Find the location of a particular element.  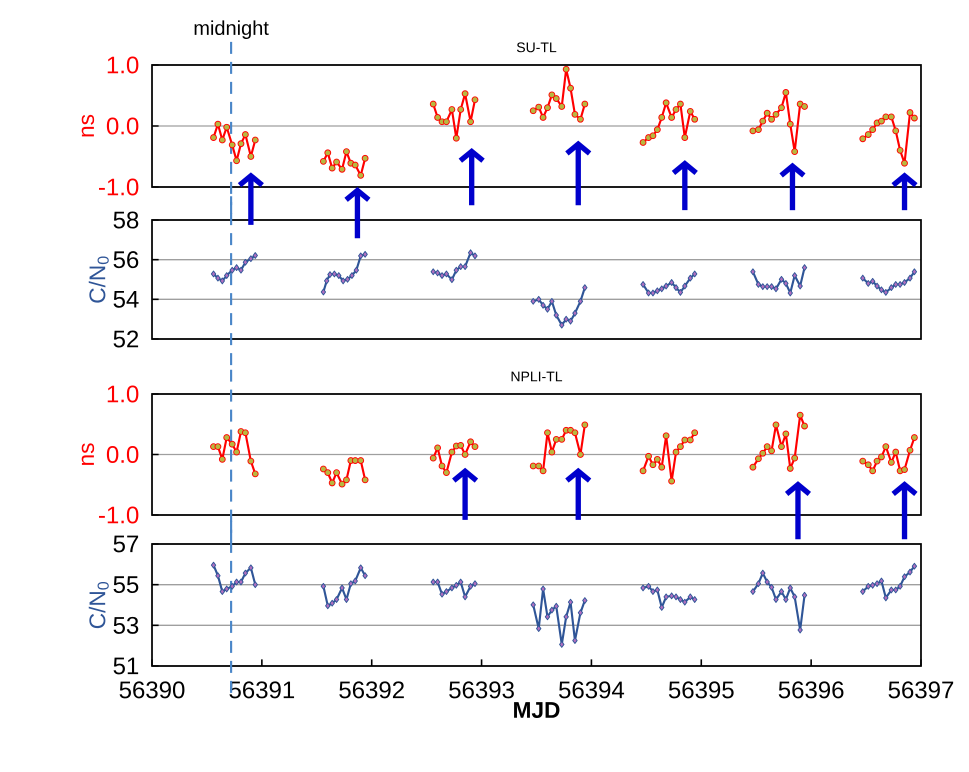

x-tick-label: 56397 is located at coordinates (921, 689).